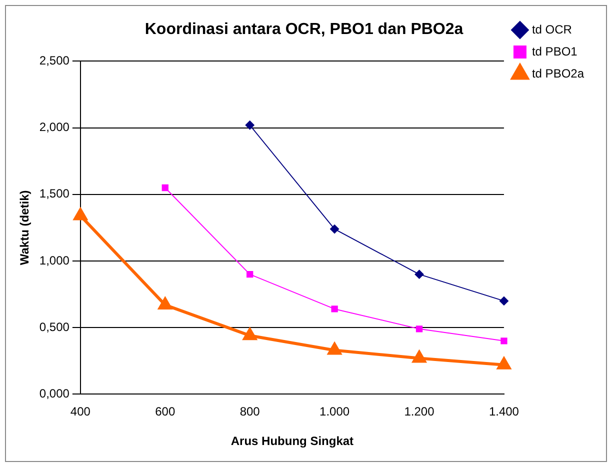 The width and height of the screenshot is (610, 465). Describe the element at coordinates (552, 29) in the screenshot. I see `legend-label: td OCR` at that location.